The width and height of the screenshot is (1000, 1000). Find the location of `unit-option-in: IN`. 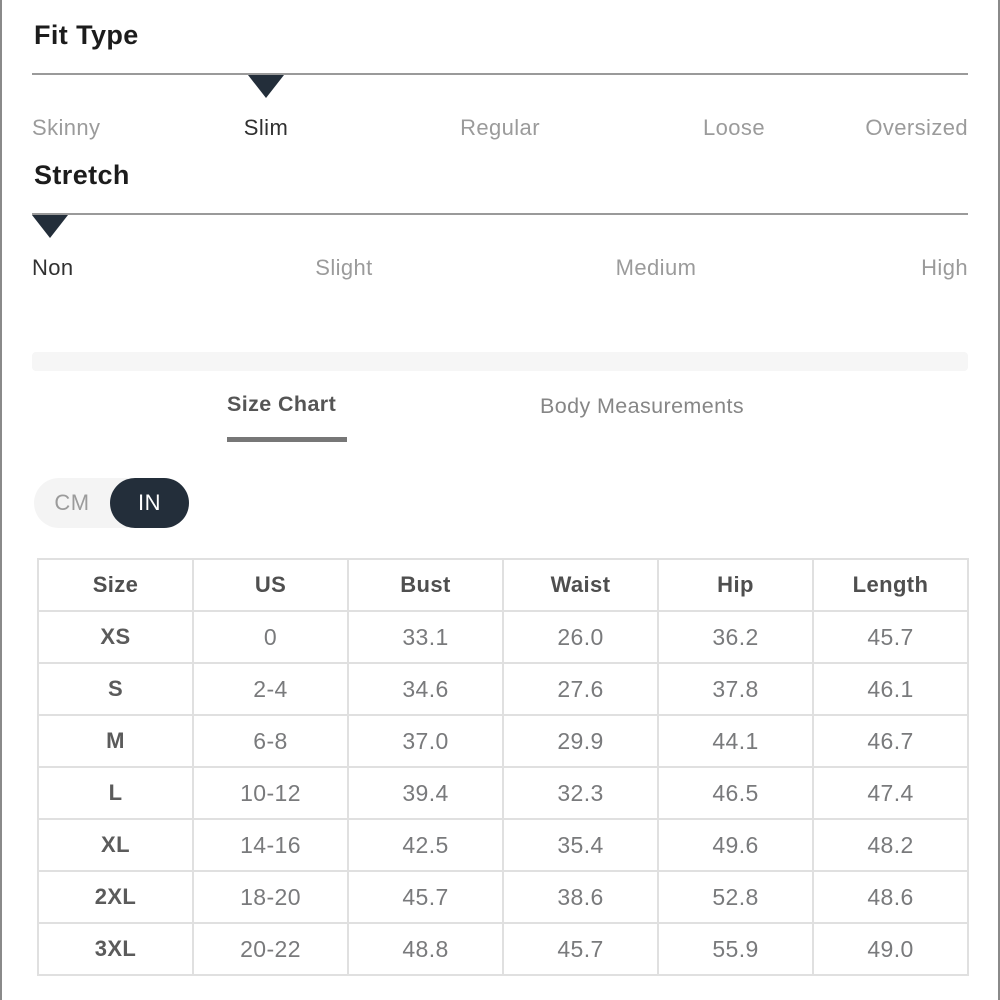

unit-option-in: IN is located at coordinates (149, 503).